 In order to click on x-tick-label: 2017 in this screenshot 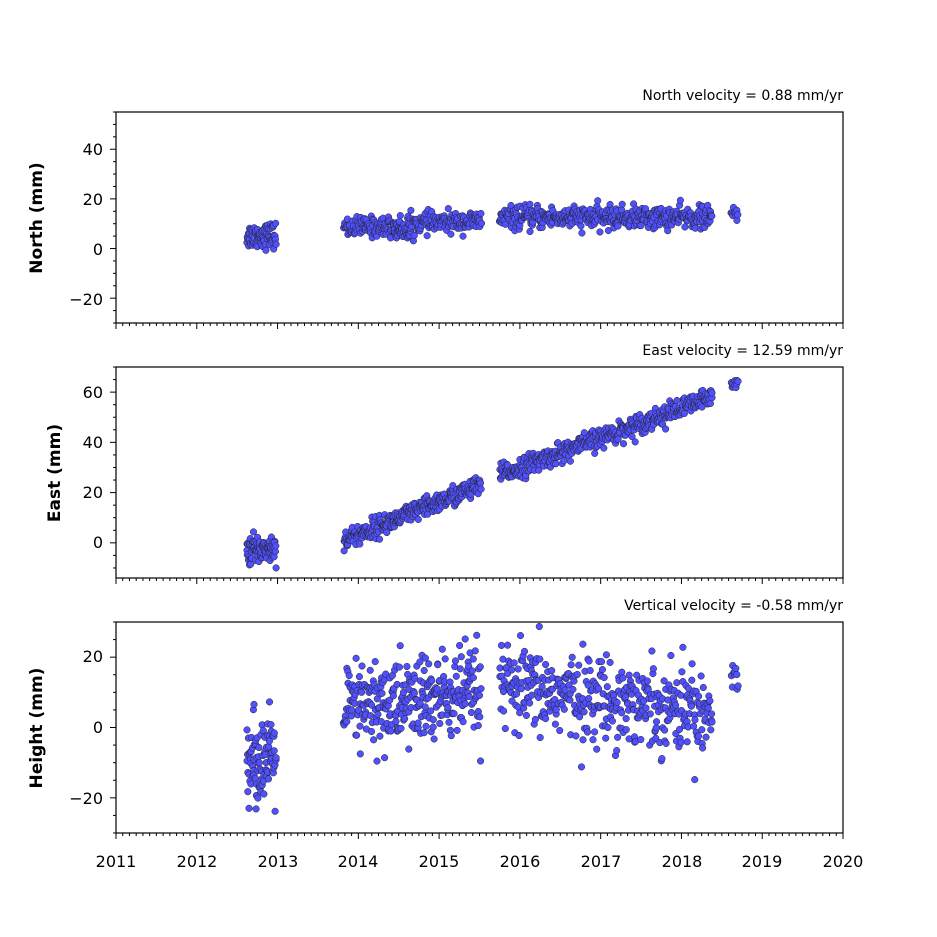, I will do `click(601, 861)`.